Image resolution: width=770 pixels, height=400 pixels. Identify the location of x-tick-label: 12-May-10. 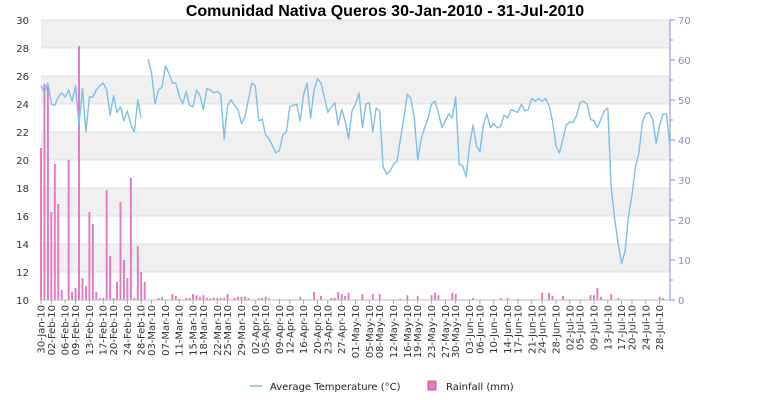
(394, 331).